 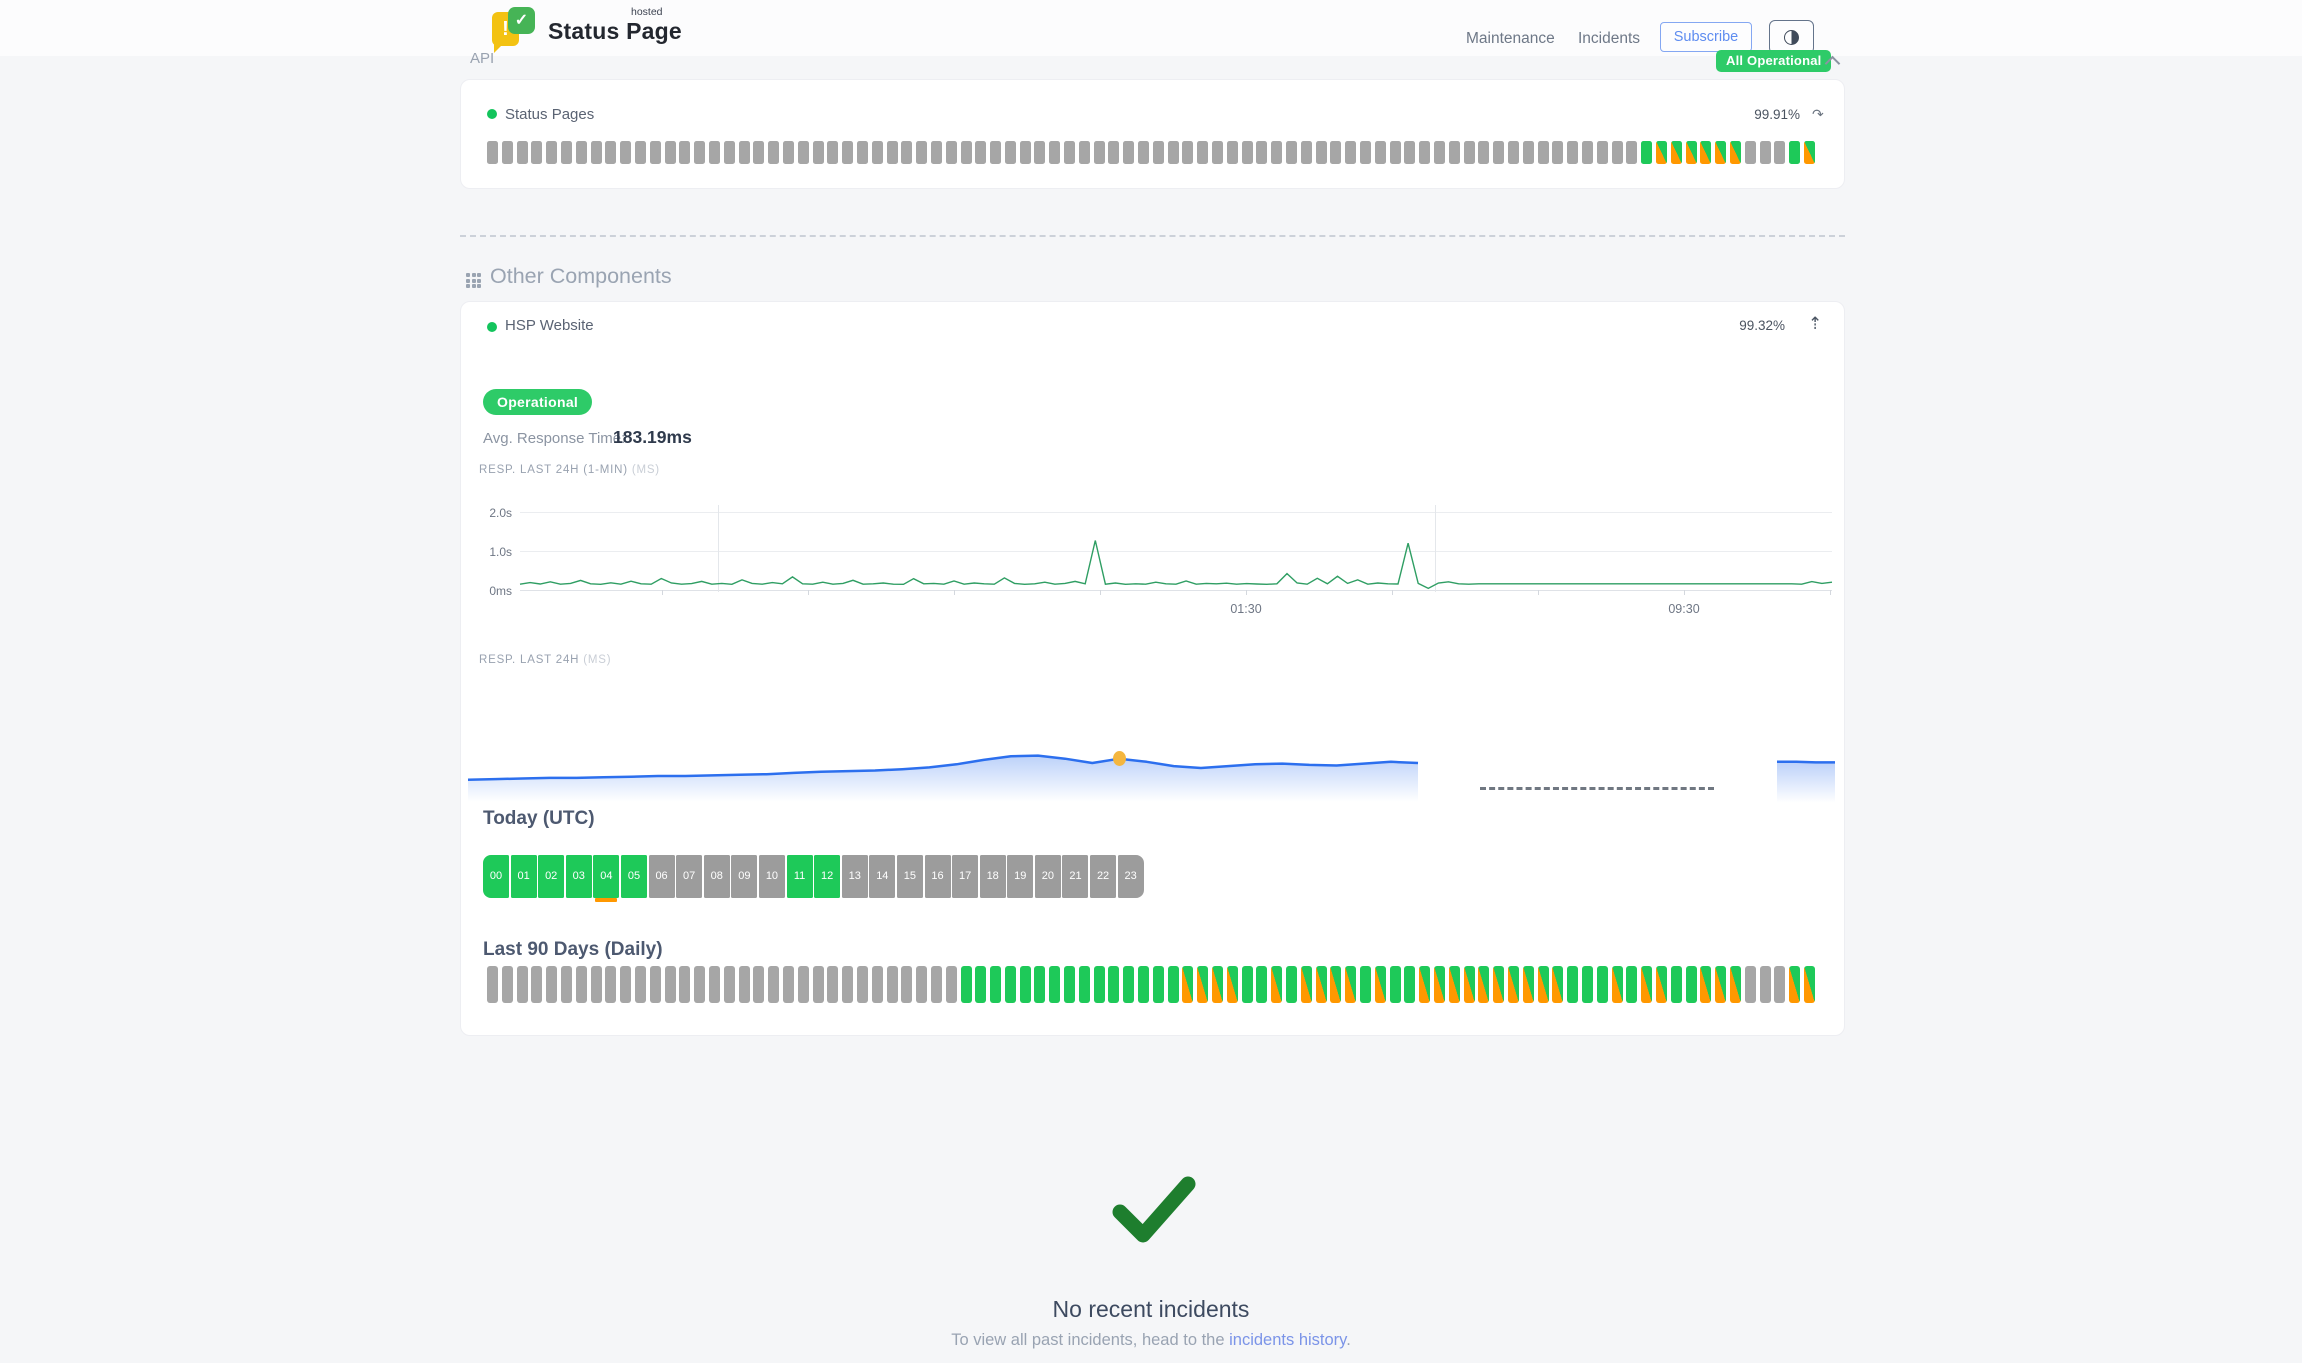 What do you see at coordinates (606, 878) in the screenshot?
I see `hour-block: 04` at bounding box center [606, 878].